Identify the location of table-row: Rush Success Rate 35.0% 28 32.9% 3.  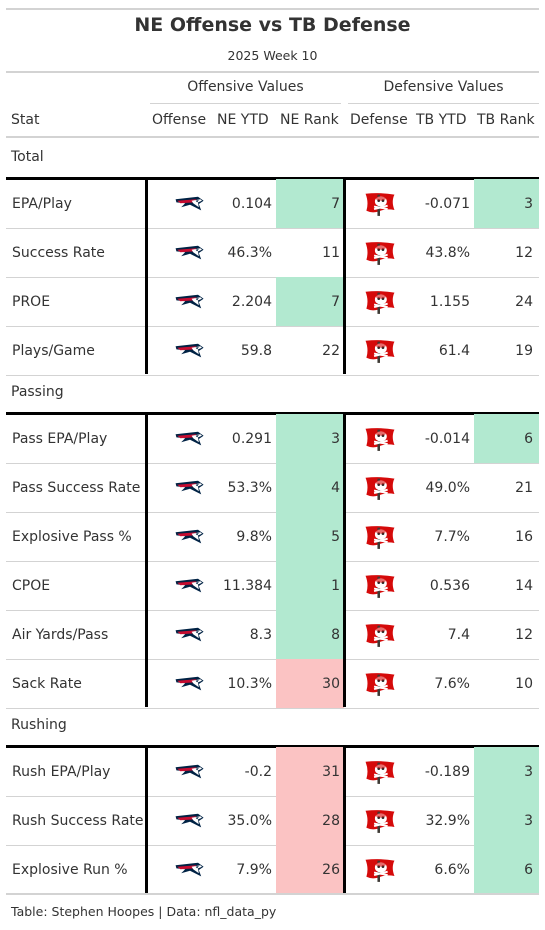
(272, 821).